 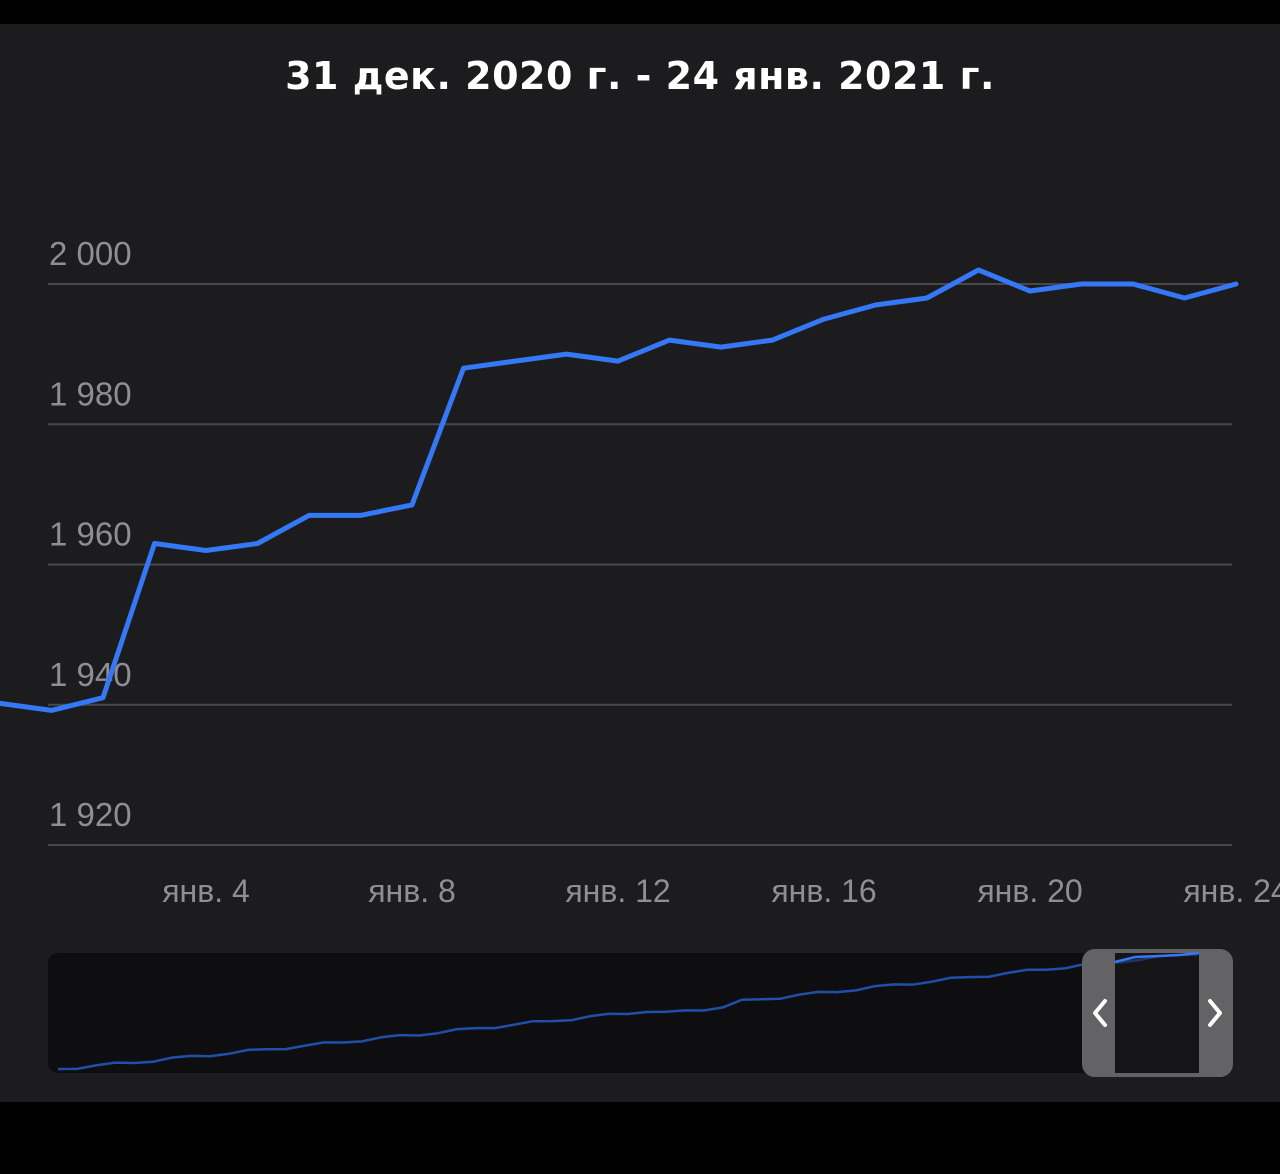 I want to click on y-tick-label: 1 940, so click(x=90, y=674).